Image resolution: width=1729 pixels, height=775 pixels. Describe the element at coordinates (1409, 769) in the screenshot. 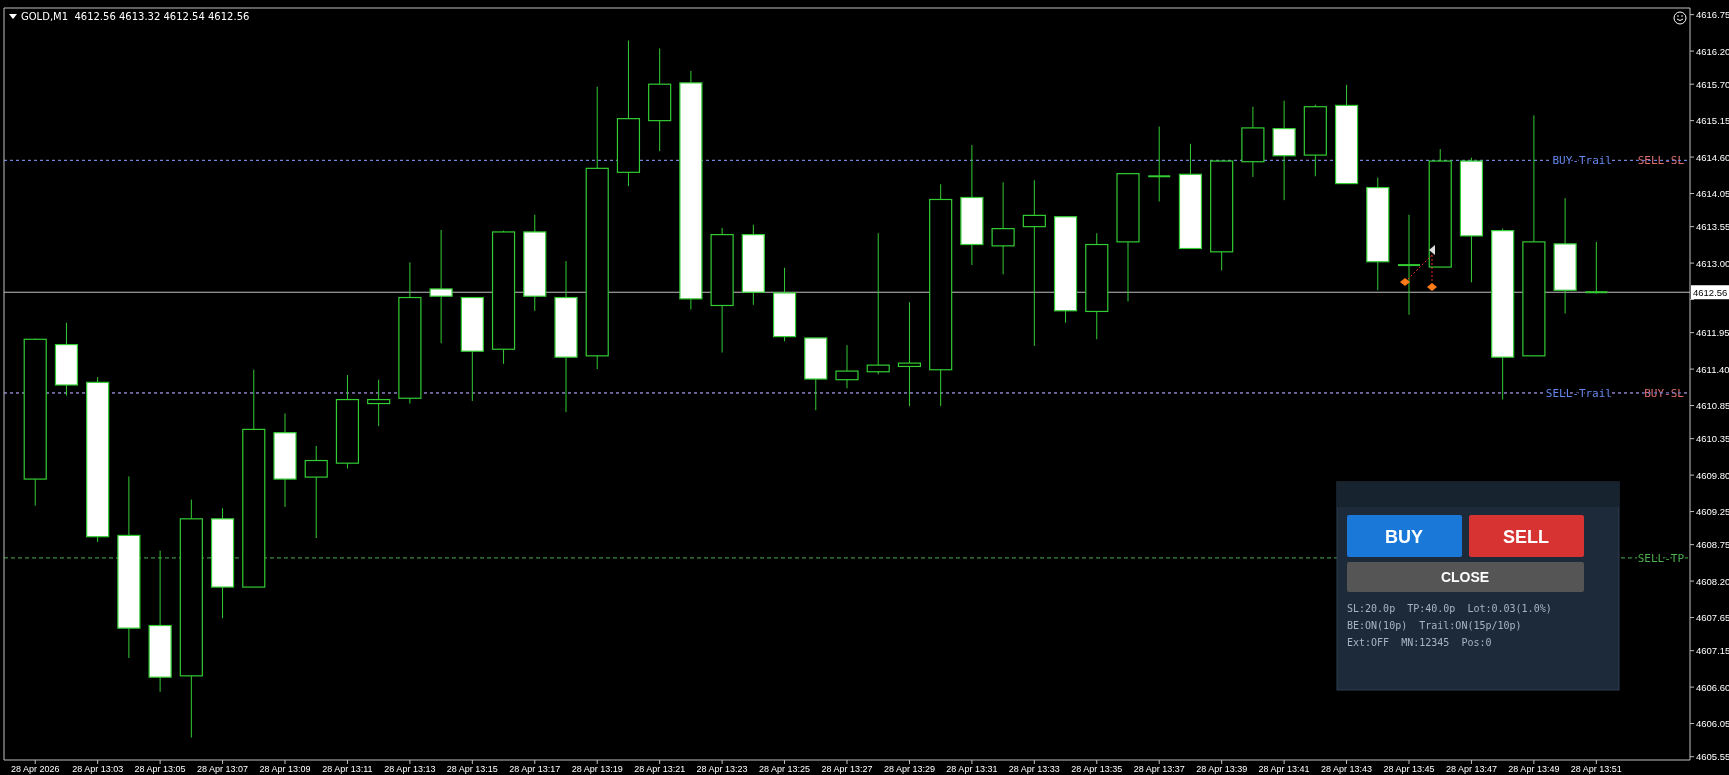

I see `x-tick-label: 28 Apr 13:45` at that location.